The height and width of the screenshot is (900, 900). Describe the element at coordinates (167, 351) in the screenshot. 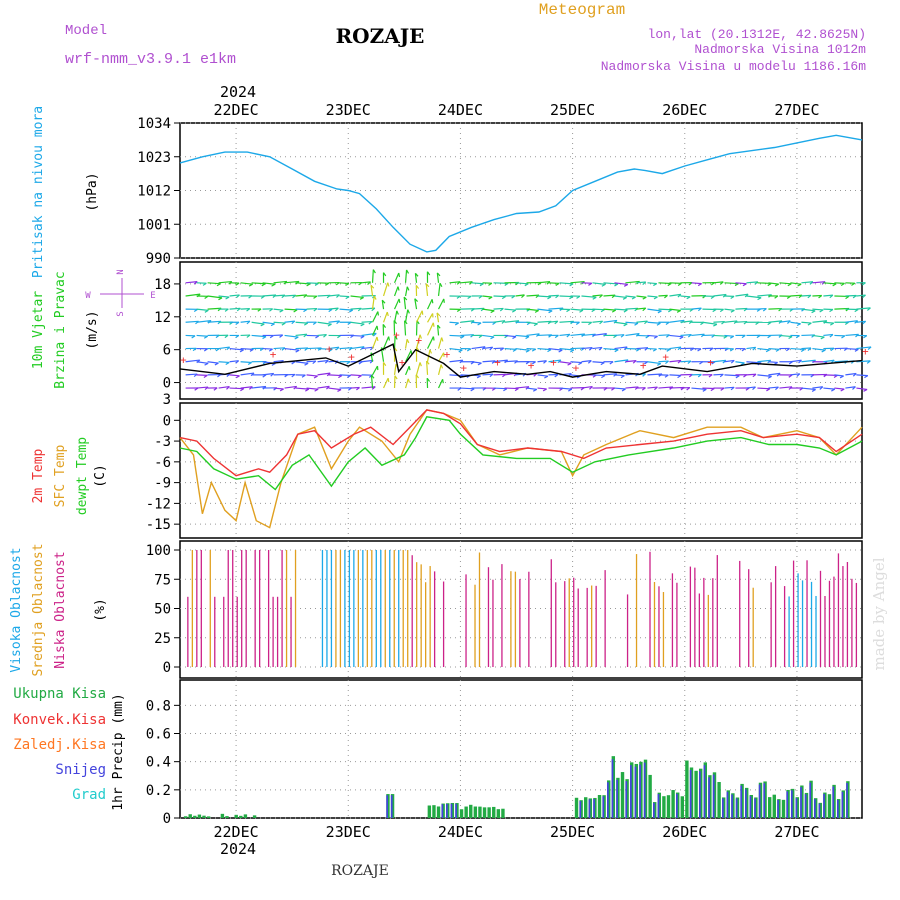

I see `wind-y-tick-label: 6` at that location.